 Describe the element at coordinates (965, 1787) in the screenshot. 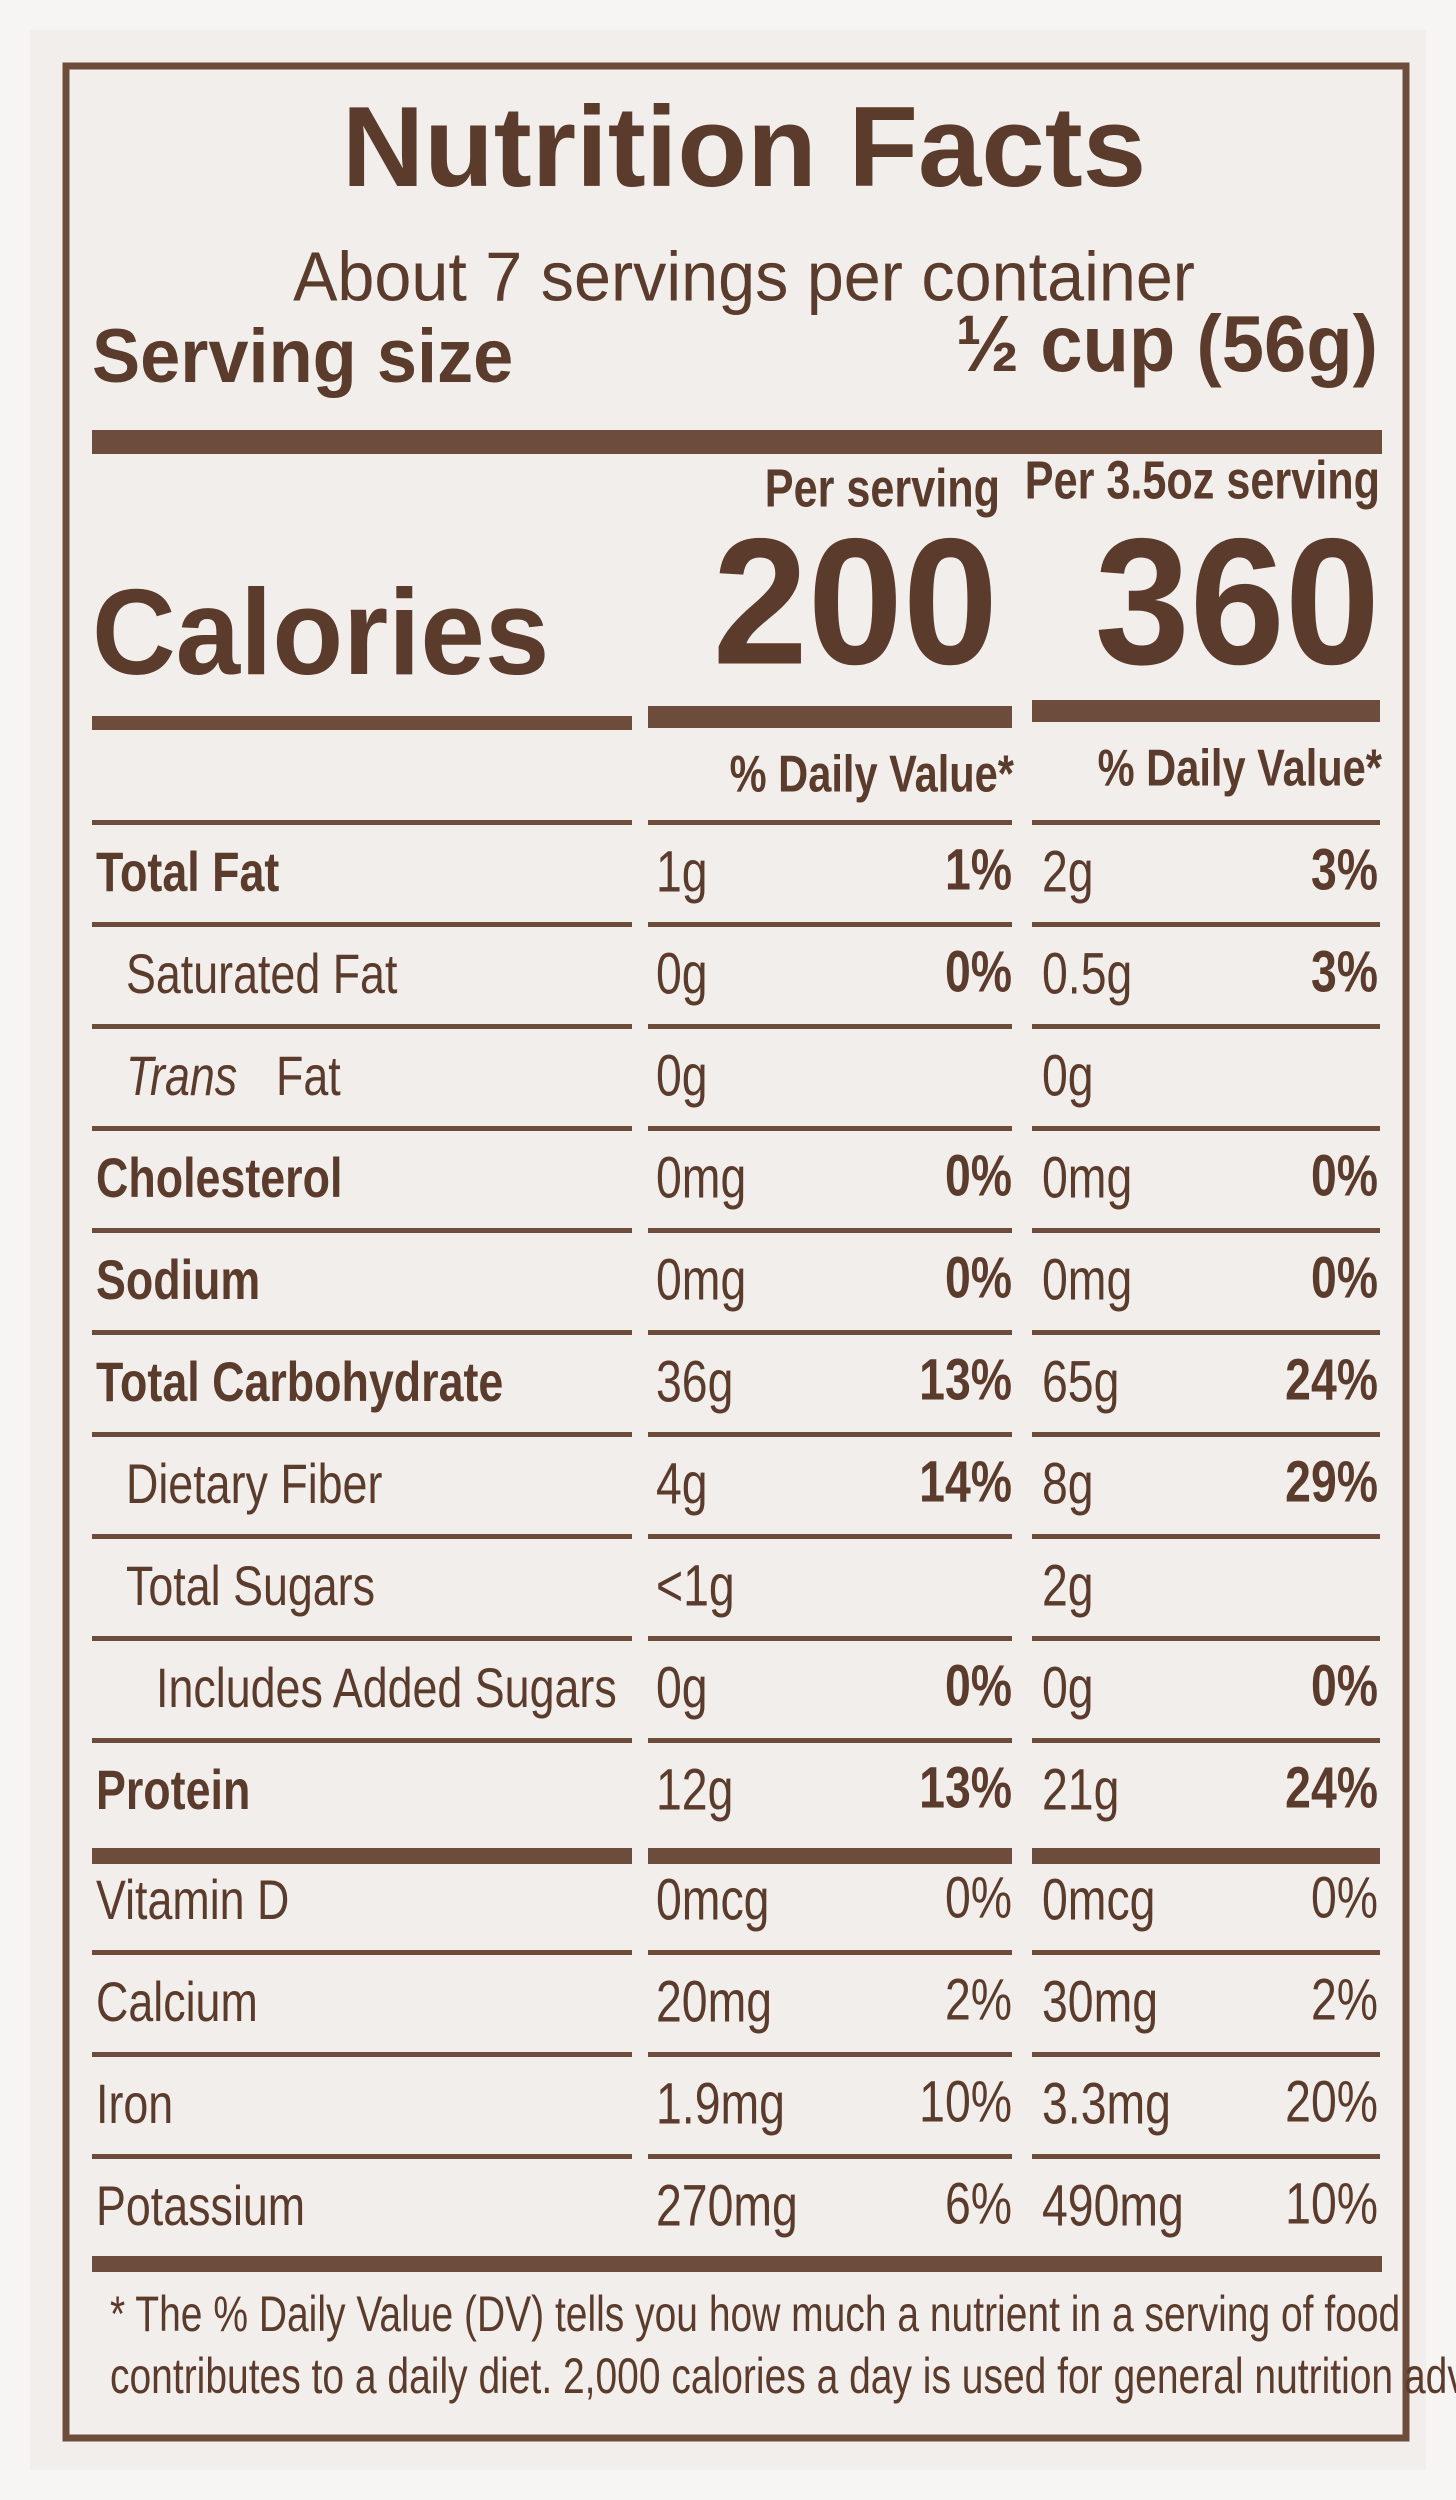

I see `daily-value: 13%` at that location.